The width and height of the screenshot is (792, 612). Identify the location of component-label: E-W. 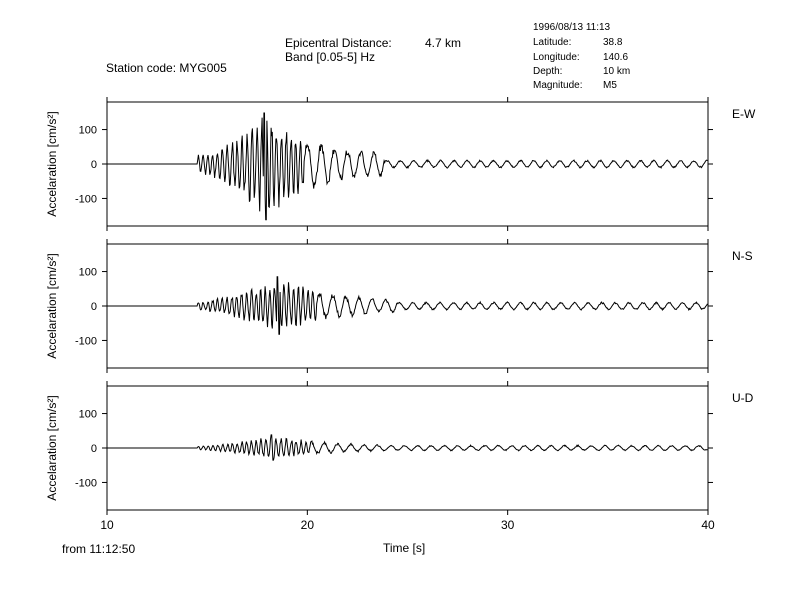
(744, 114).